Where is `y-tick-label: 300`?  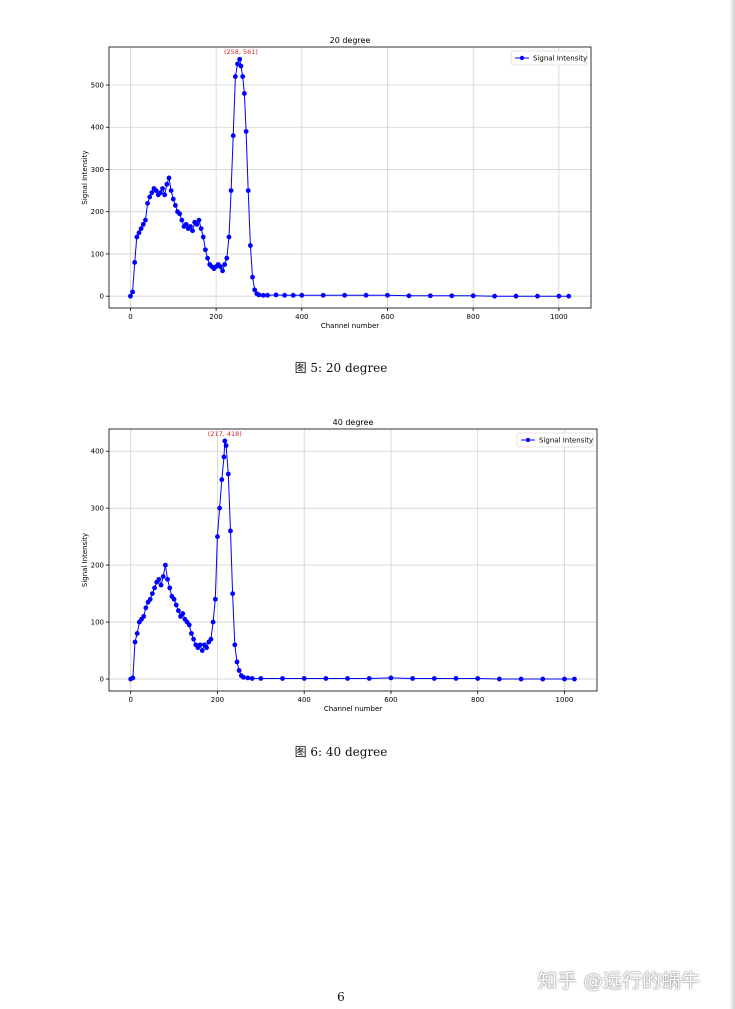
y-tick-label: 300 is located at coordinates (97, 170).